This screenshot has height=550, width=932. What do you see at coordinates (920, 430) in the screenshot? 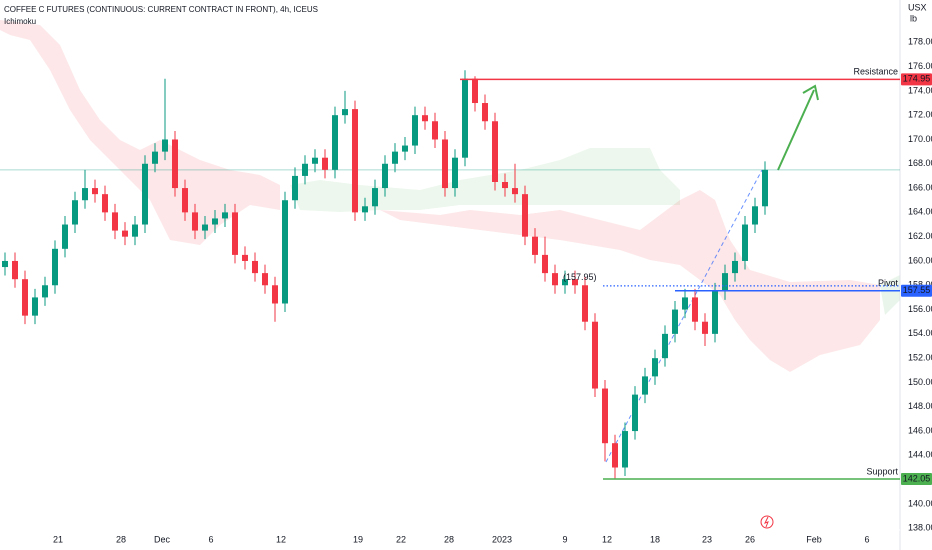
I see `y-tick-label: 146.00` at bounding box center [920, 430].